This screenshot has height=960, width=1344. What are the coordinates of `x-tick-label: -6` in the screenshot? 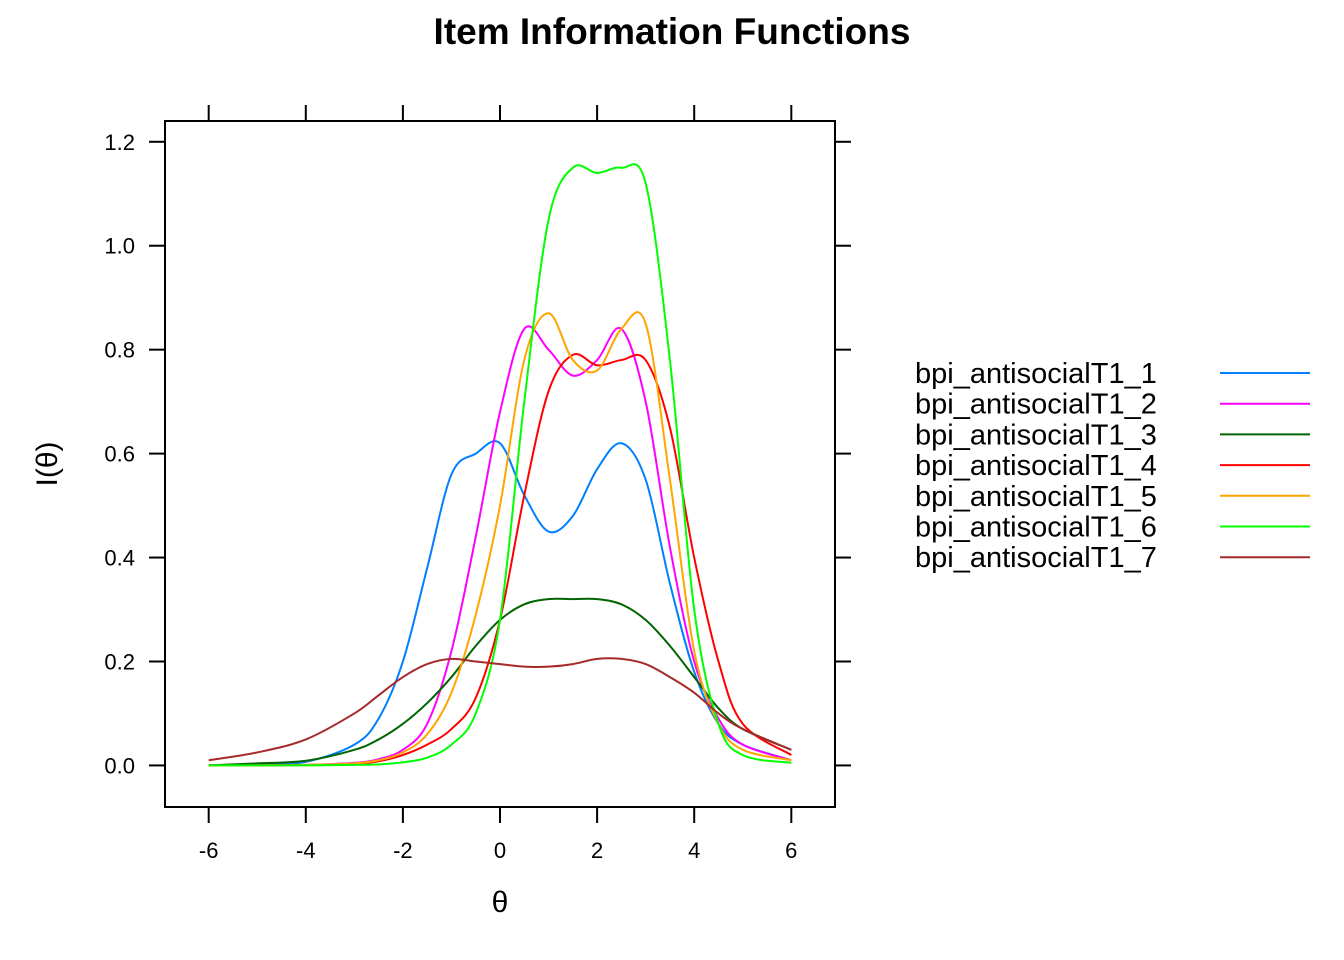 It's located at (209, 850).